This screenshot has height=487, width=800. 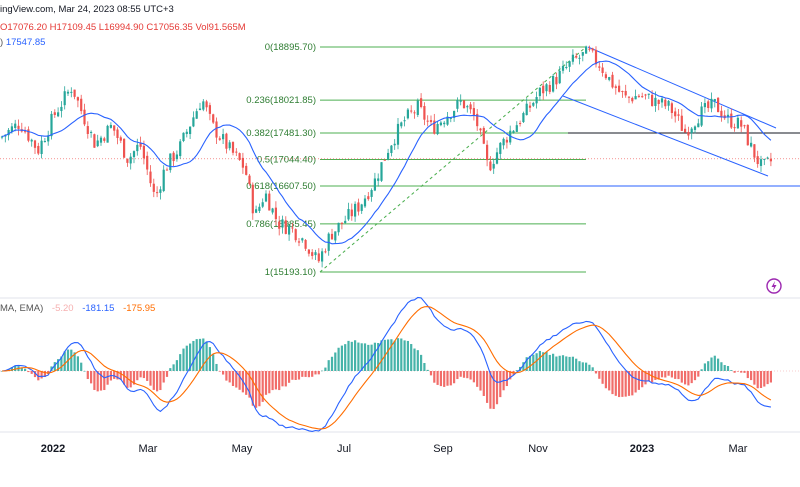 I want to click on ohlc-close: C17056.35, so click(x=169, y=27).